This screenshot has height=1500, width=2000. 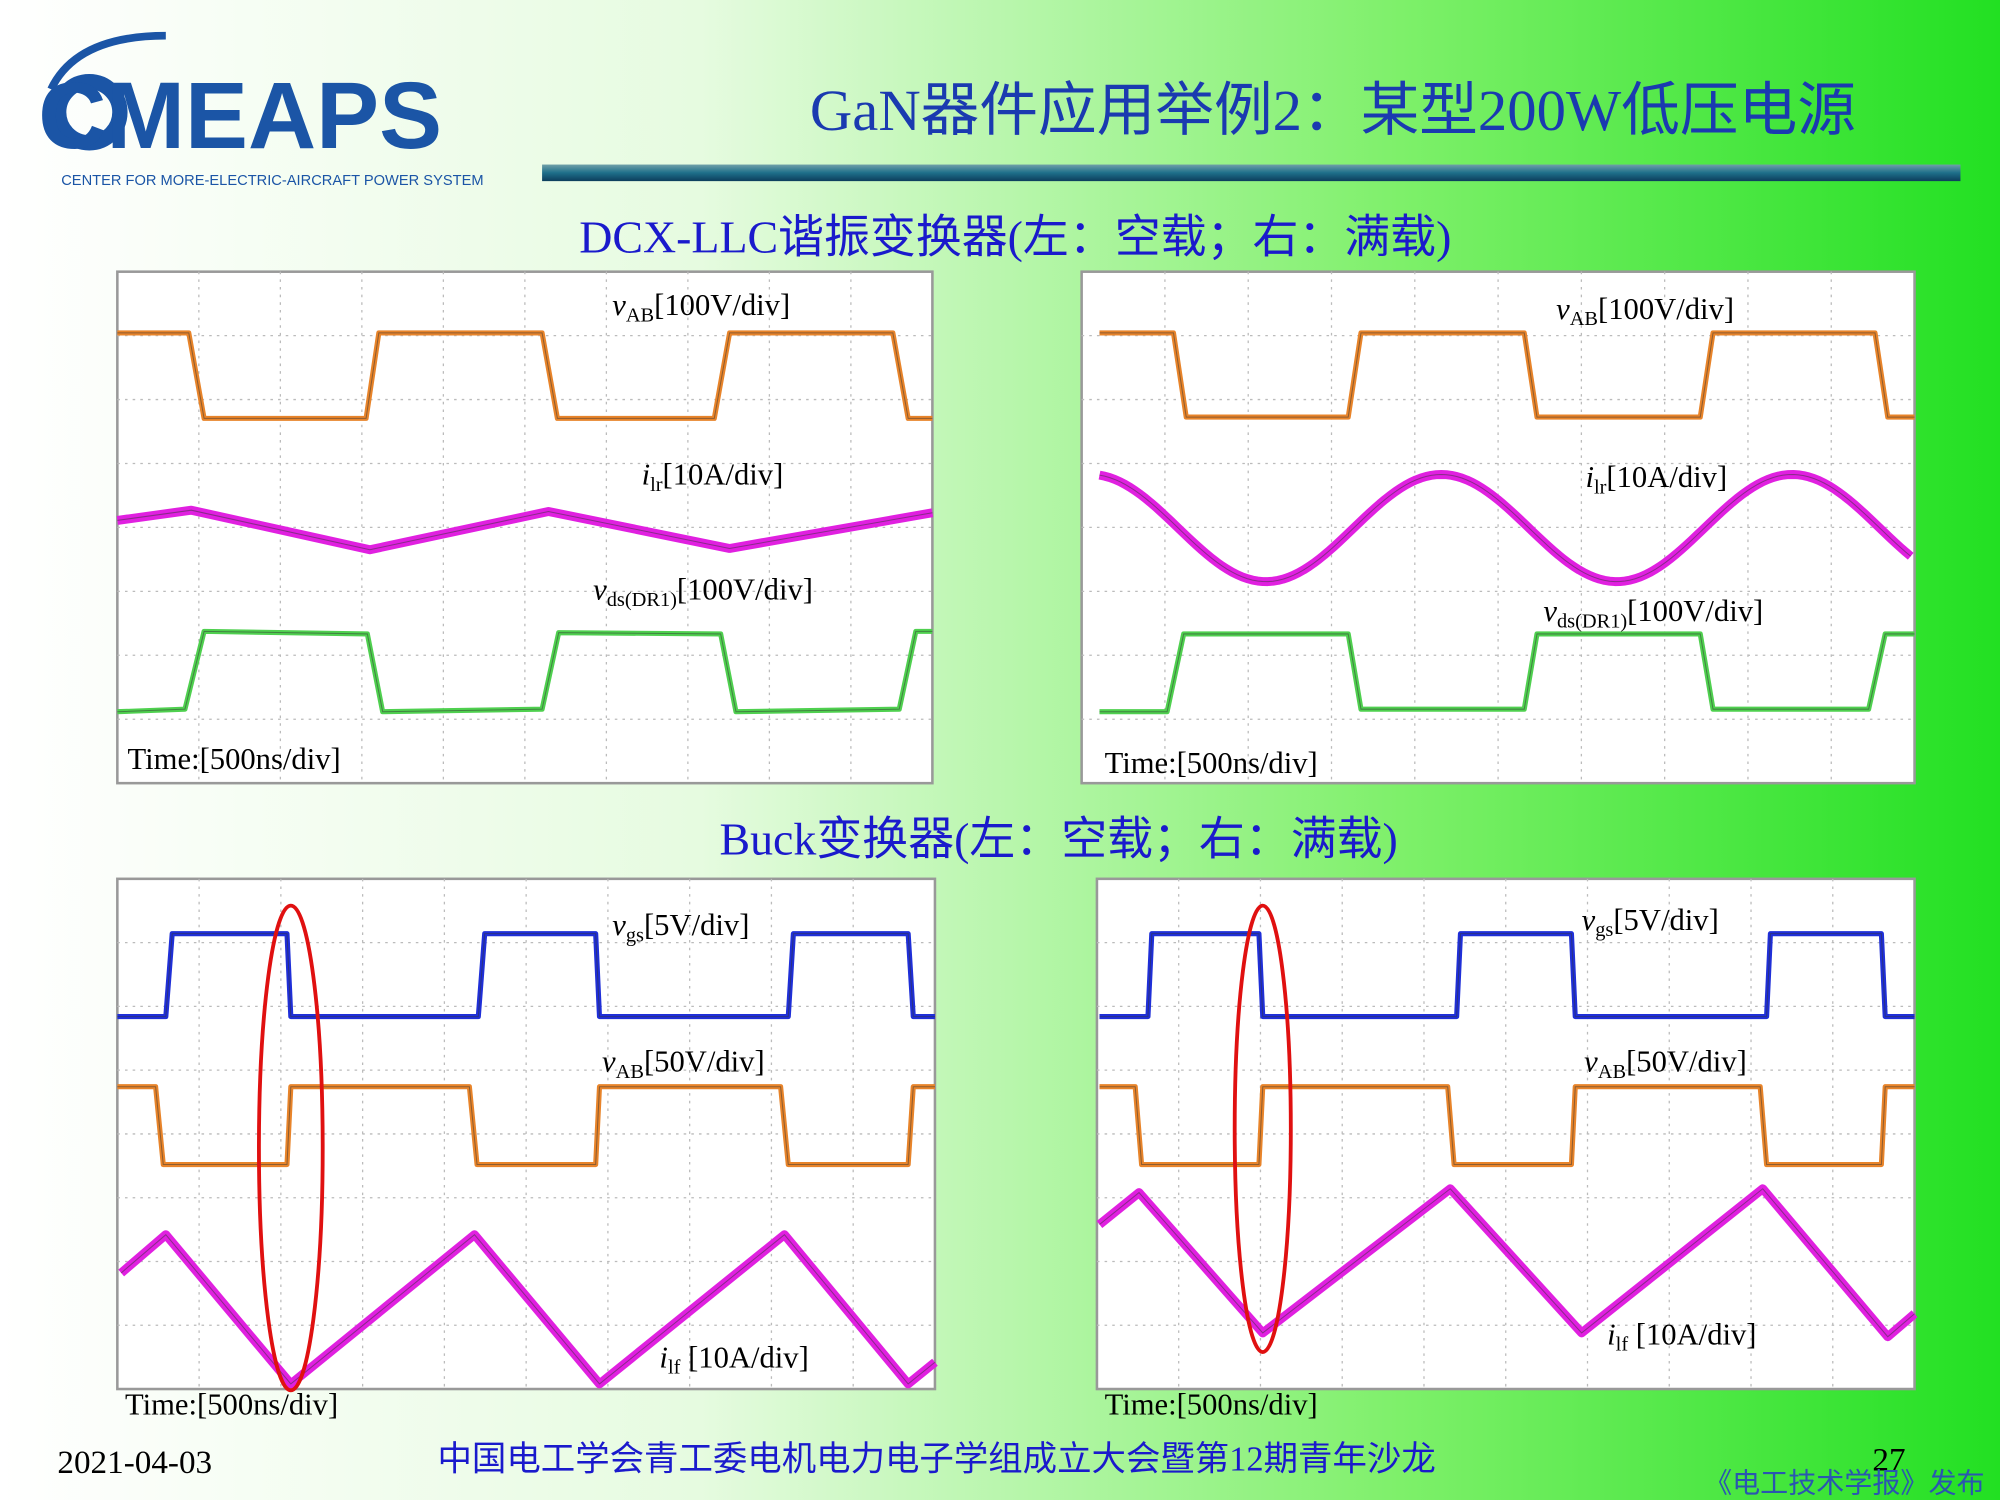 I want to click on logo-swoosh, so click(x=106, y=61).